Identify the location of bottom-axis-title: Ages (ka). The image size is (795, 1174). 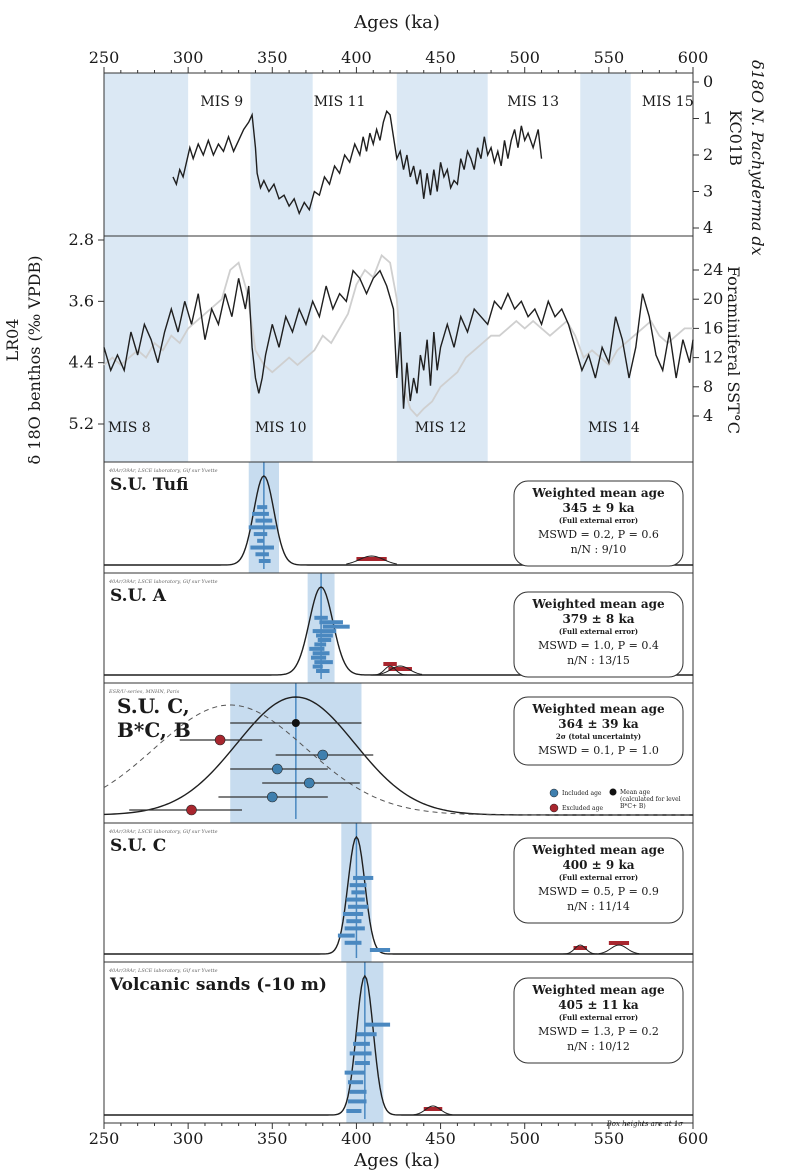
(396, 1160).